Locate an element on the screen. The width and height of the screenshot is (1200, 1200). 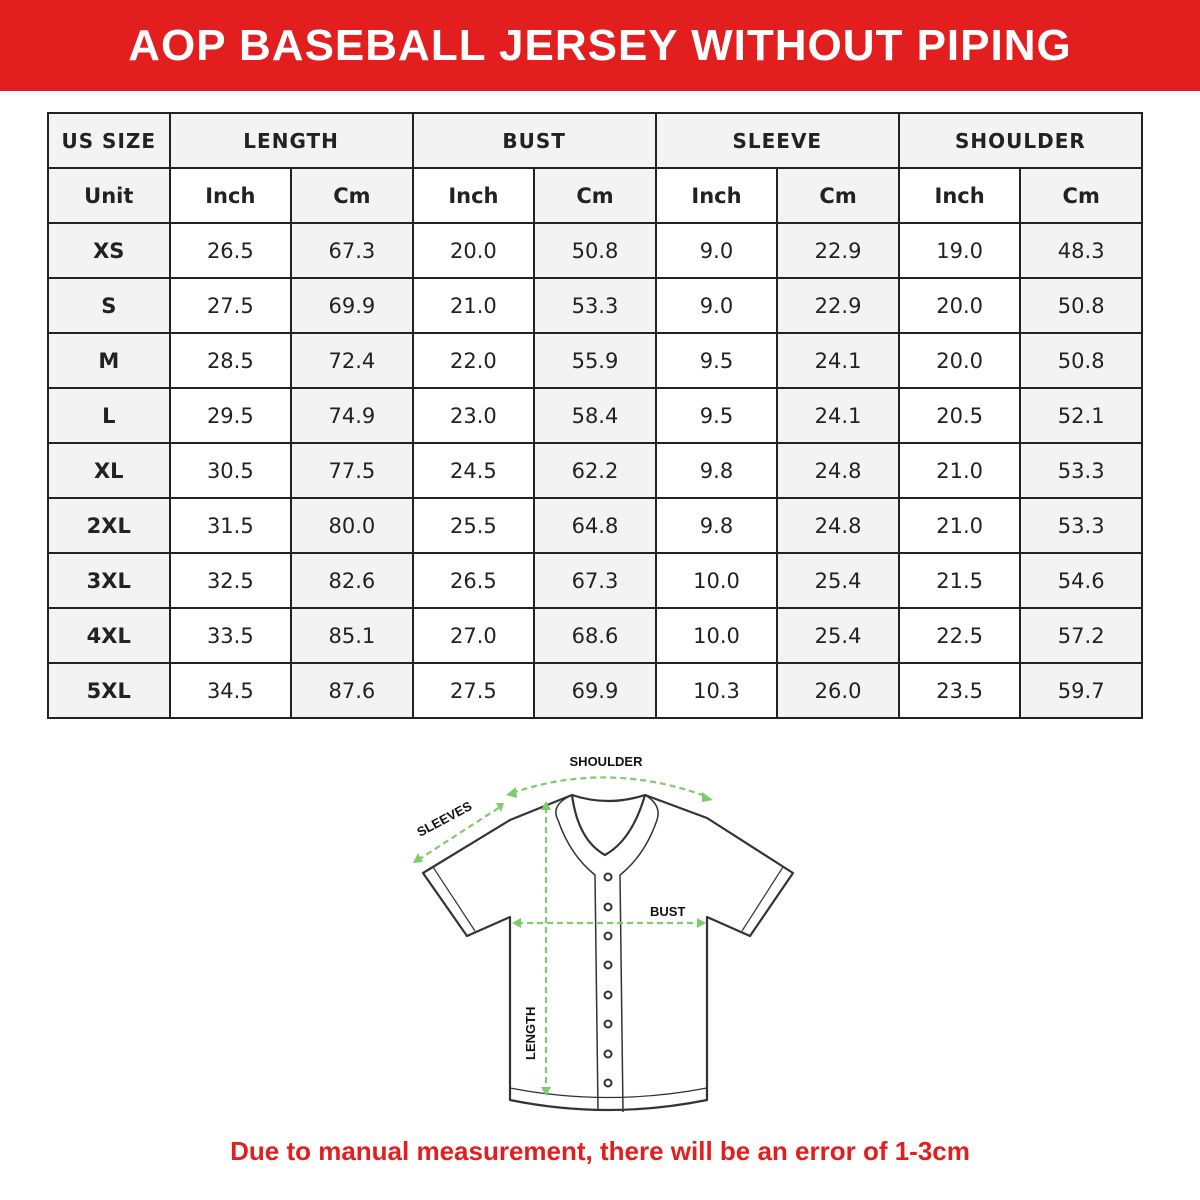
column-group-header: US SIZE is located at coordinates (109, 140).